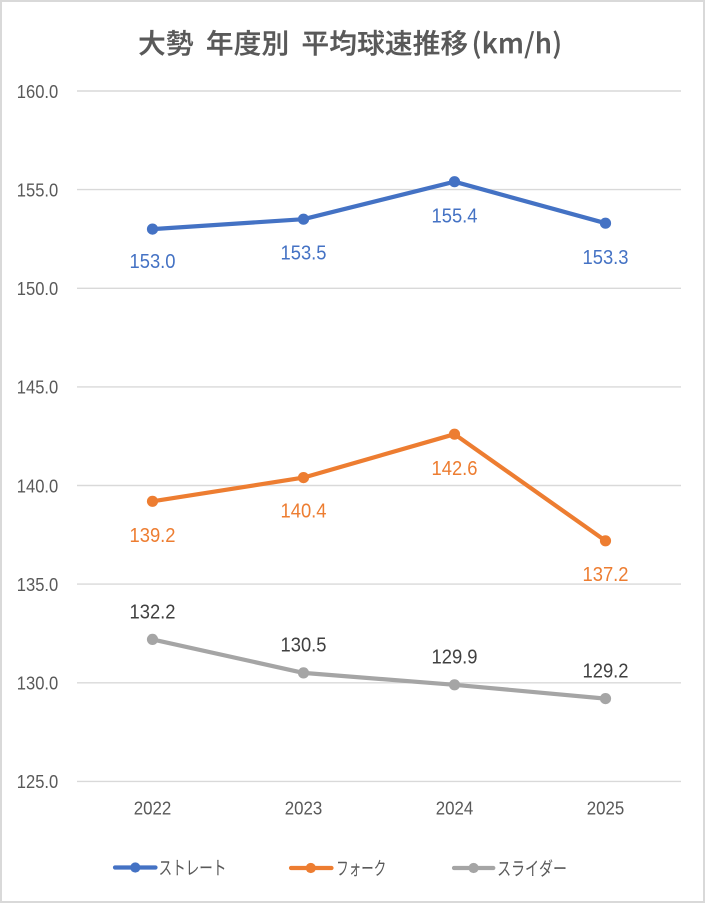 This screenshot has width=705, height=908. I want to click on svg-text: 139.2, so click(153, 536).